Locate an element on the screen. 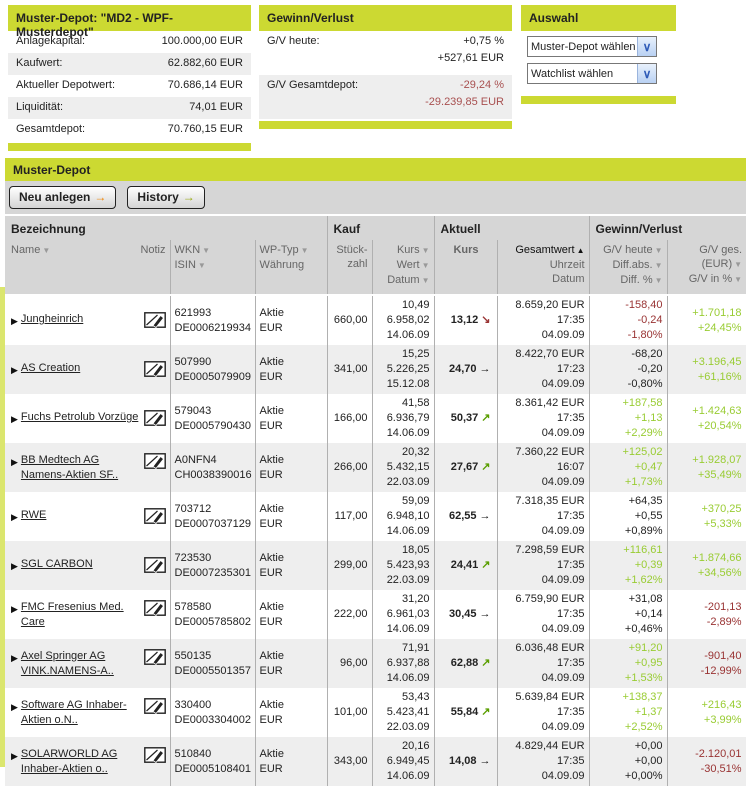 The height and width of the screenshot is (786, 746). gv-ges-cell: +1.424,63 +20,54% is located at coordinates (706, 418).